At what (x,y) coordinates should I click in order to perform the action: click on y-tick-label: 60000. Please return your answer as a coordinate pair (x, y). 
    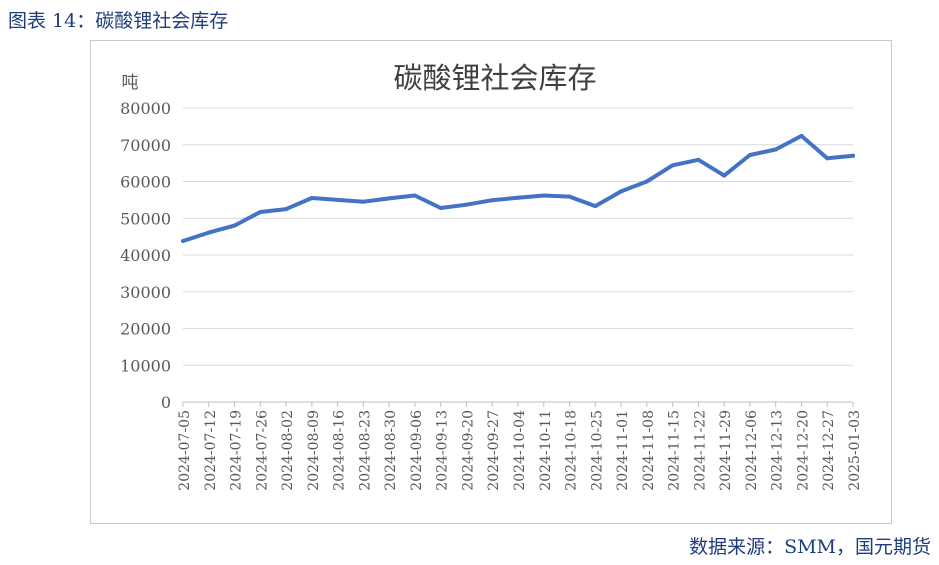
    Looking at the image, I should click on (145, 182).